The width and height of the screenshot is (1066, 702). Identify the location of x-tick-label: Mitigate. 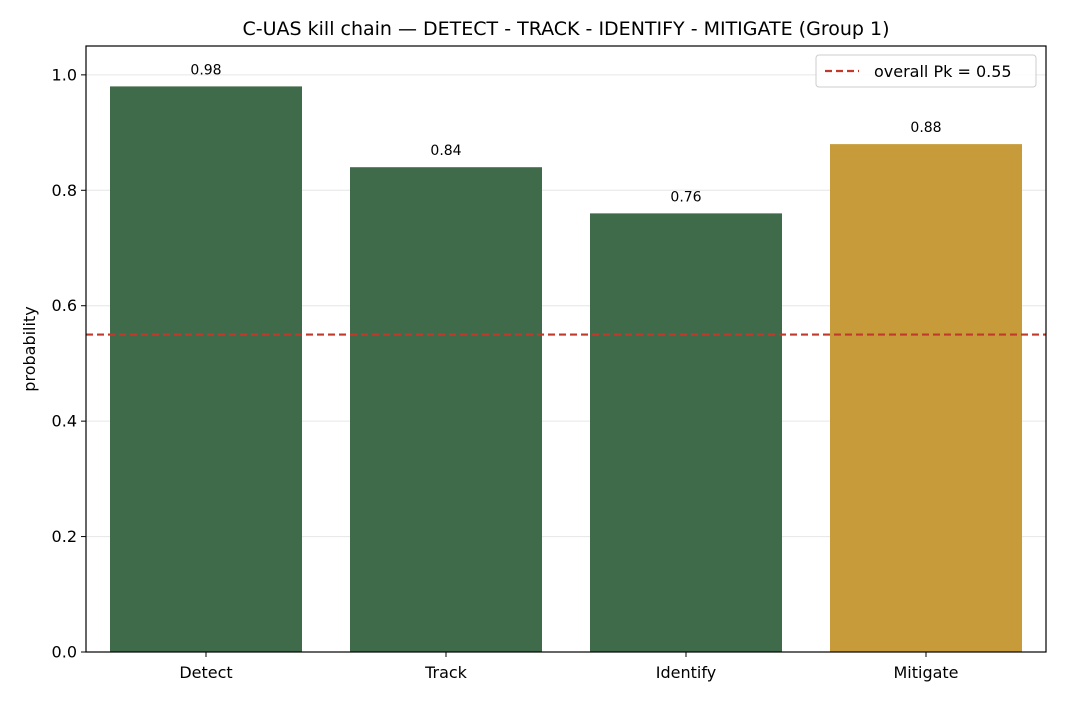
(925, 672).